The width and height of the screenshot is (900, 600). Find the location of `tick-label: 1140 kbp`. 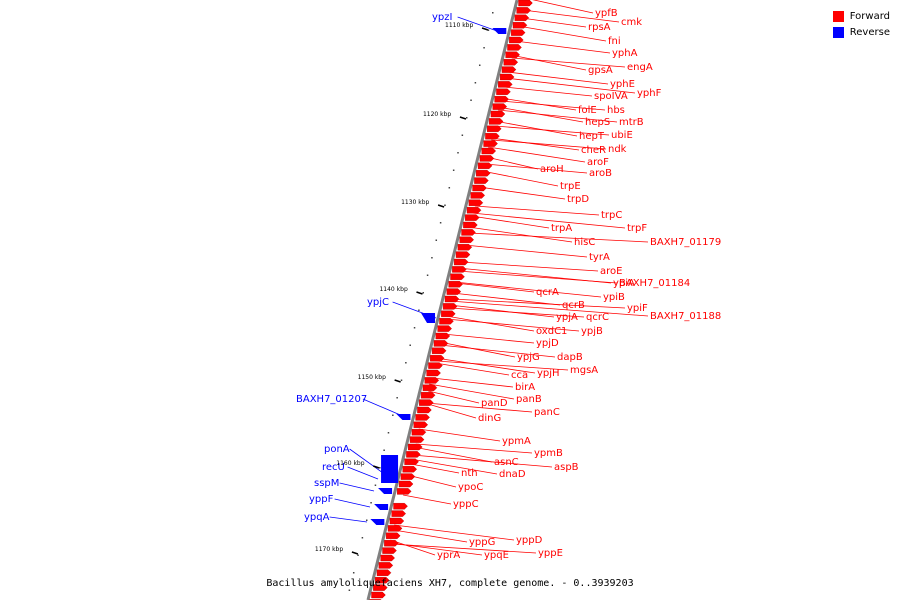

tick-label: 1140 kbp is located at coordinates (393, 289).